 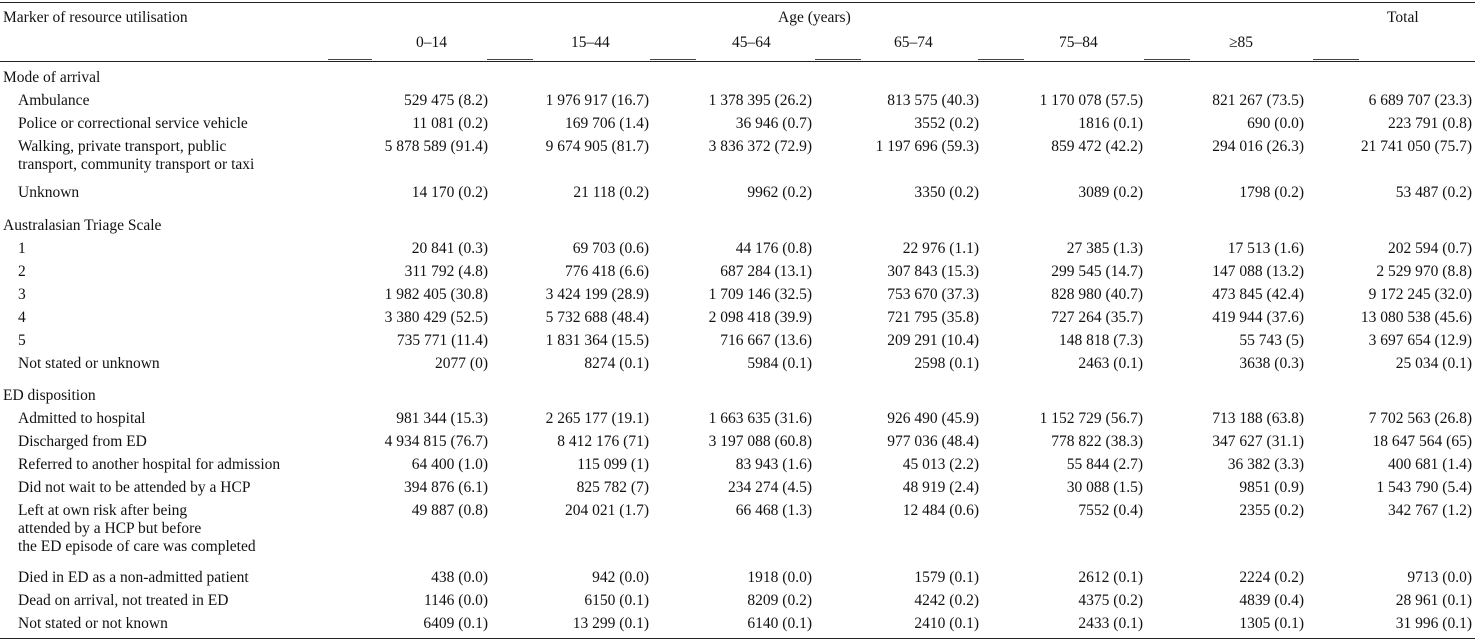 I want to click on age-cell: 4 934 815 (76.7), so click(x=436, y=441).